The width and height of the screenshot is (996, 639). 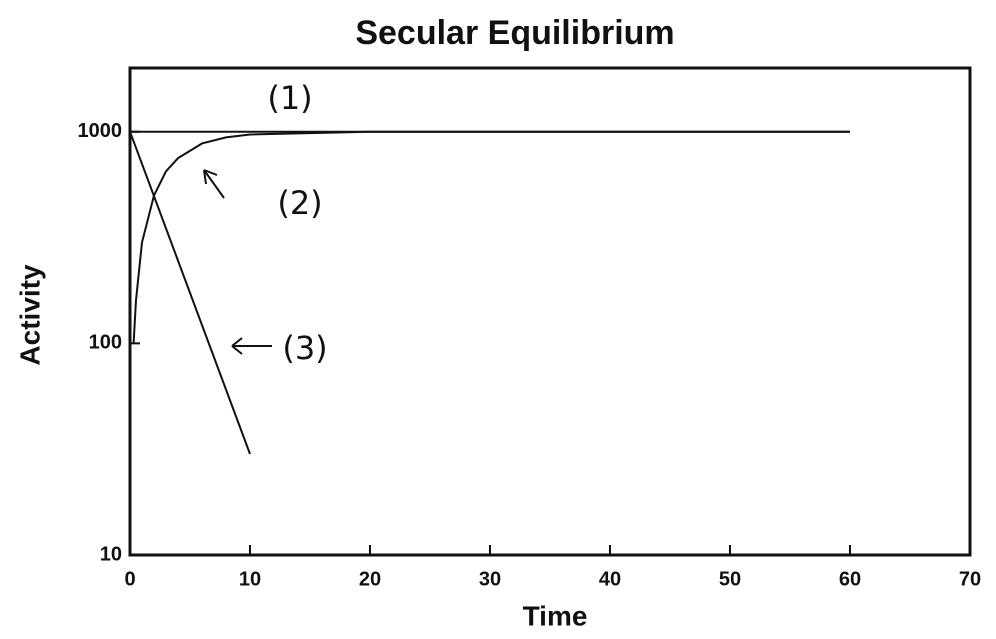 What do you see at coordinates (289, 98) in the screenshot?
I see `annotation: (1)` at bounding box center [289, 98].